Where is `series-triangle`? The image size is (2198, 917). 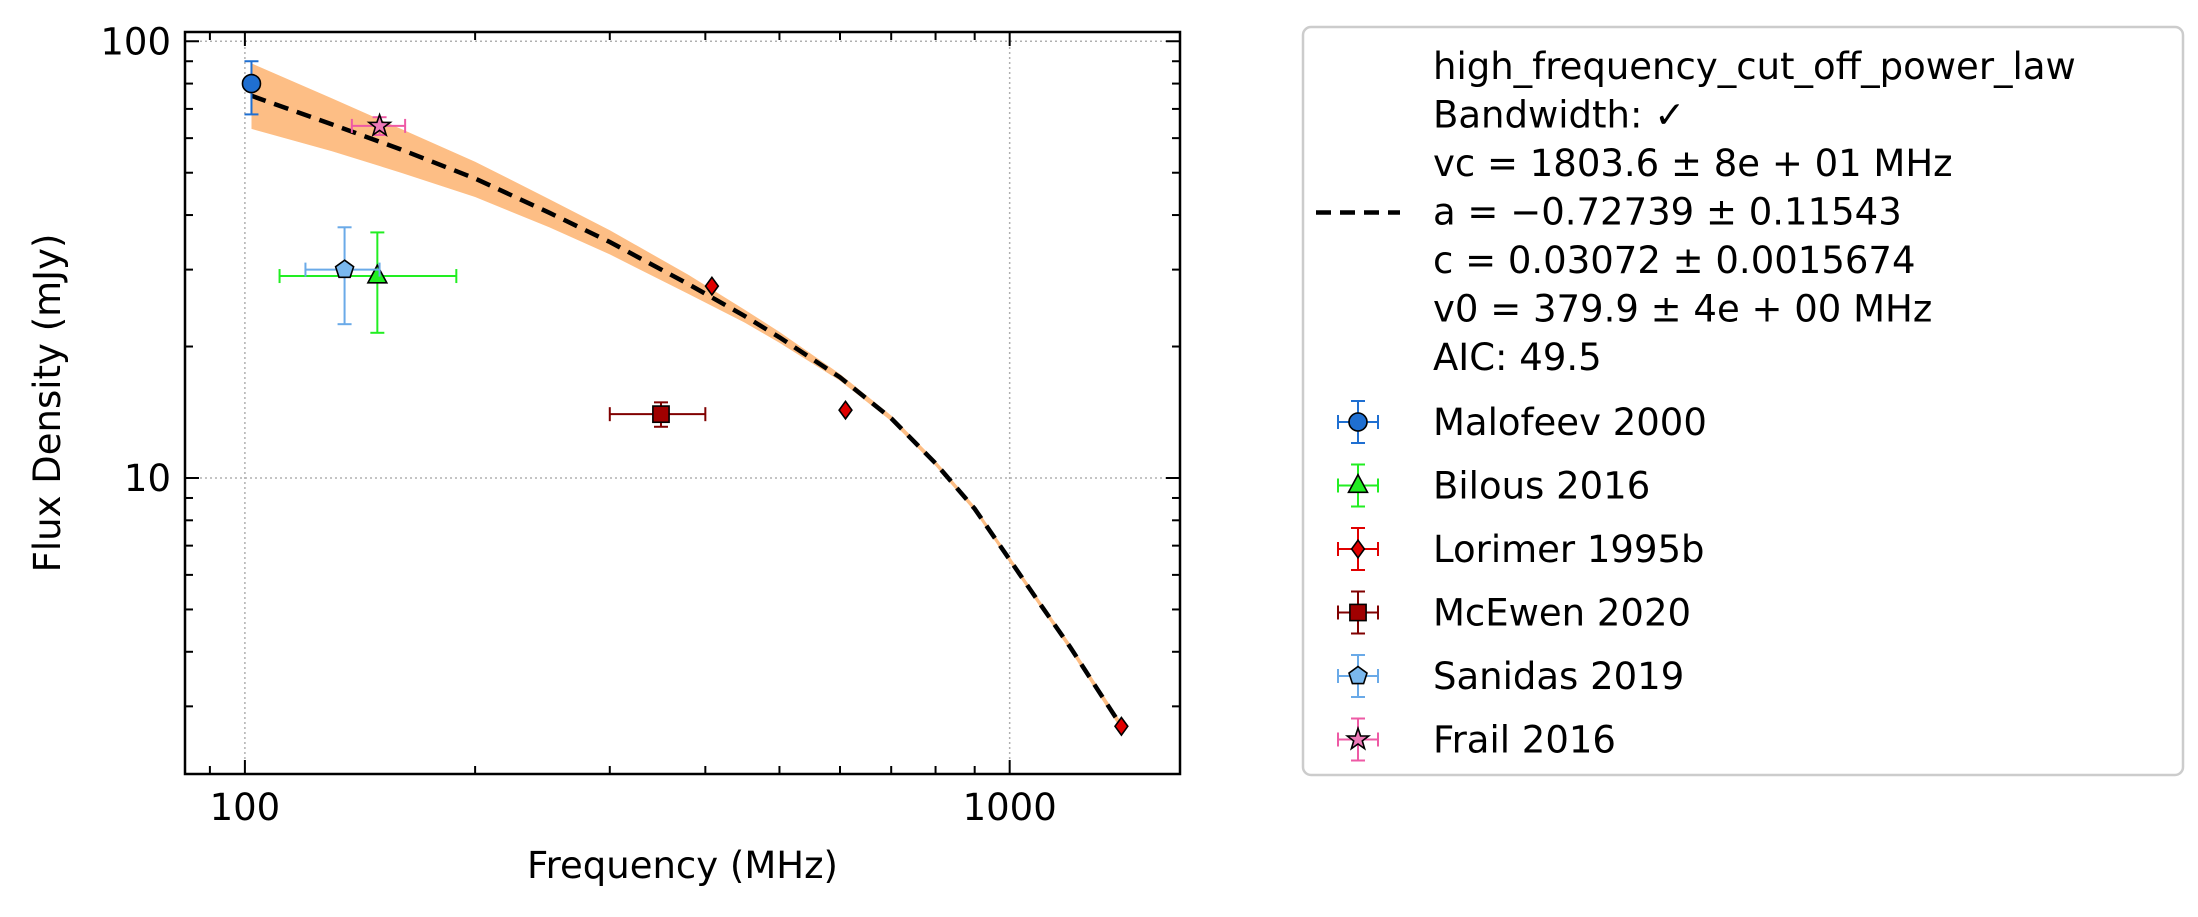 series-triangle is located at coordinates (368, 282).